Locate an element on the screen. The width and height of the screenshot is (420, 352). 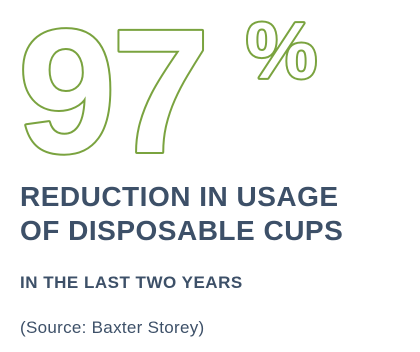
source-citation: (Source: Baxter Storey) is located at coordinates (112, 327).